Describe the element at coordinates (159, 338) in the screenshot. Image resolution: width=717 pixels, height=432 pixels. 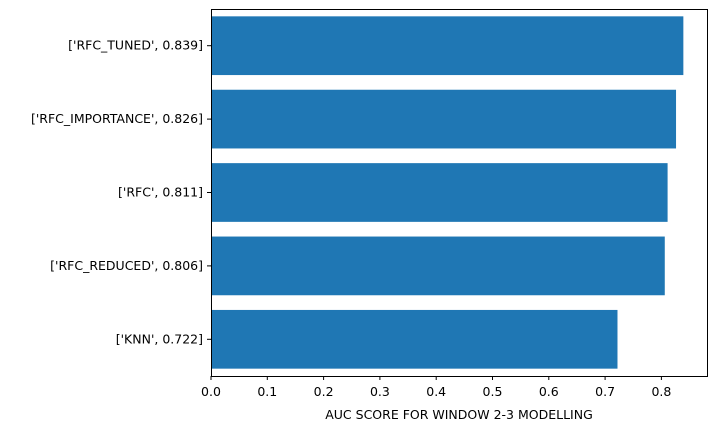
I see `y-tick-label: ['KNN', 0.722]` at that location.